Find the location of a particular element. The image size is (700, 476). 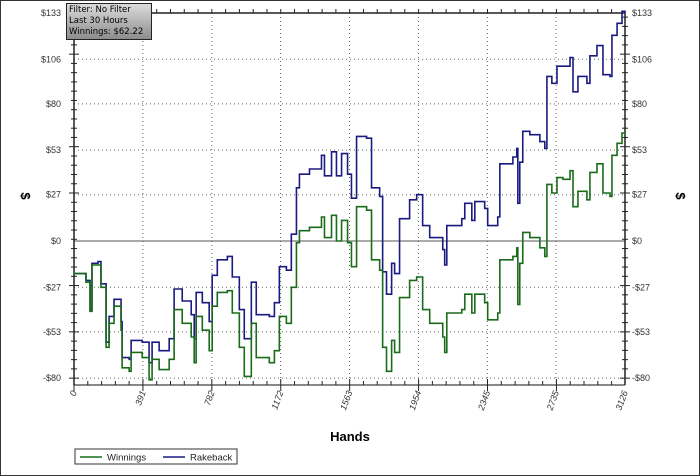

x-tick-label: 0 is located at coordinates (73, 393).